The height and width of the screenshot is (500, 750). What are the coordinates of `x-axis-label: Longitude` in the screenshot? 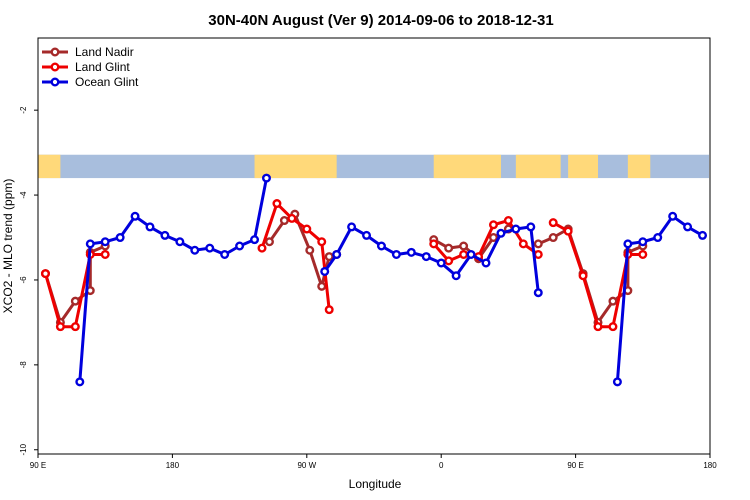 It's located at (375, 484).